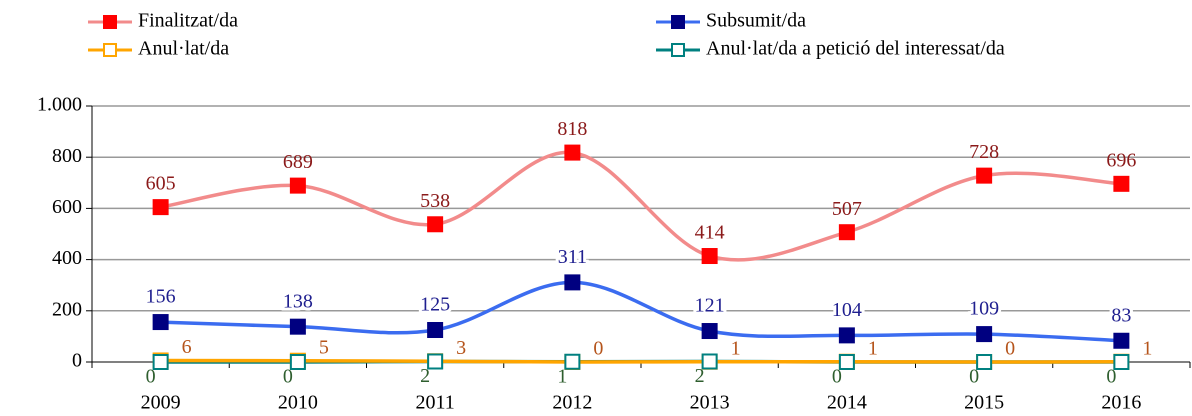 The height and width of the screenshot is (416, 1192). Describe the element at coordinates (855, 49) in the screenshot. I see `legend-label: Anul·lat/da a petició del interessat/da` at that location.